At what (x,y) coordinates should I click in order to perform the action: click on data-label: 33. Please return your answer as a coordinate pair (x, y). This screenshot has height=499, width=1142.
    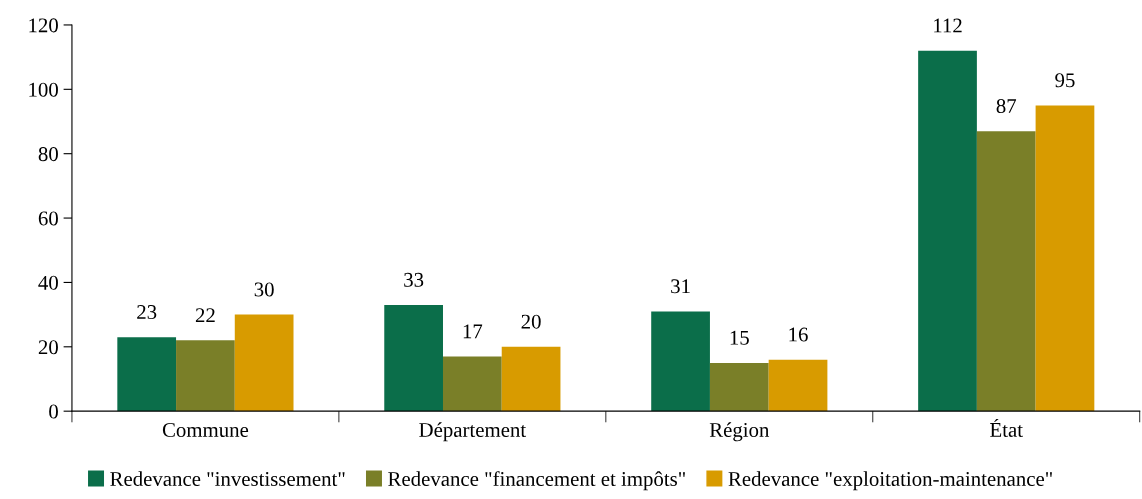
    Looking at the image, I should click on (414, 279).